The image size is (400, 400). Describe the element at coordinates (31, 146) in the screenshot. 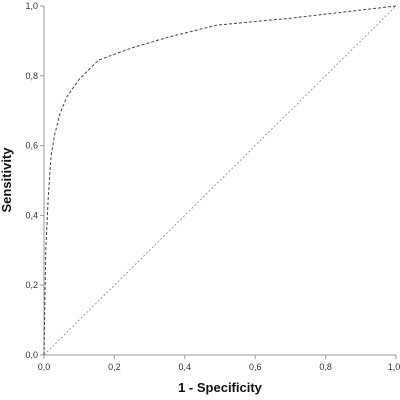

I see `y-tick-label: 0,6` at that location.